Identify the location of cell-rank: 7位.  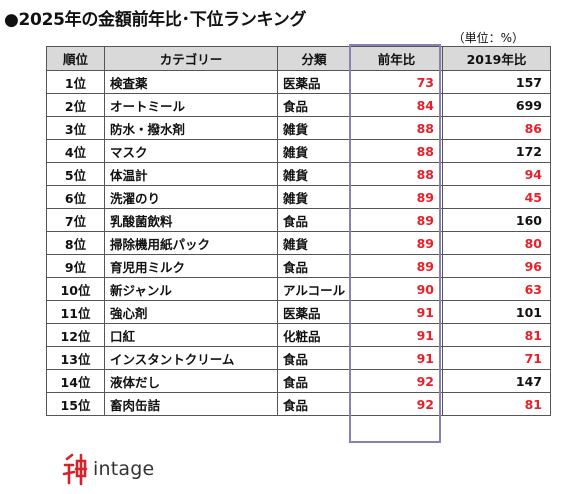
(75, 220).